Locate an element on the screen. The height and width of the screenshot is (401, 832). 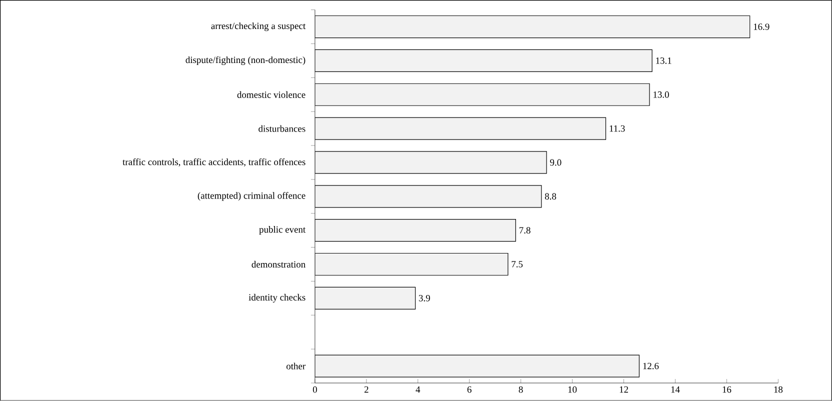
y-tick-label: arrest/checking a suspect is located at coordinates (258, 27).